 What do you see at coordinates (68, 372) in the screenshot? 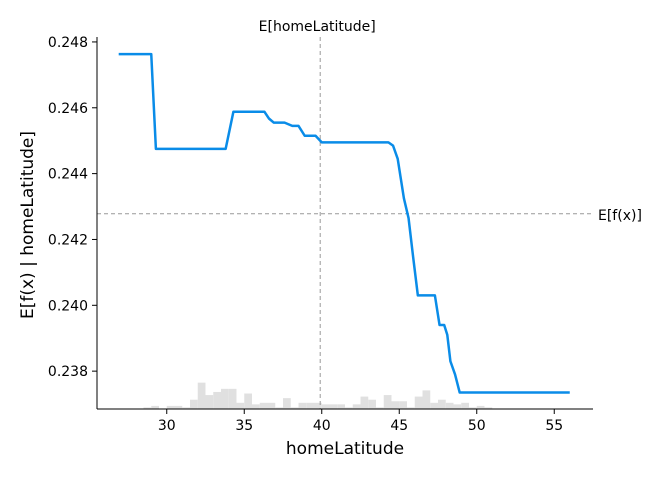
I see `y-tick-label: 0.238` at bounding box center [68, 372].